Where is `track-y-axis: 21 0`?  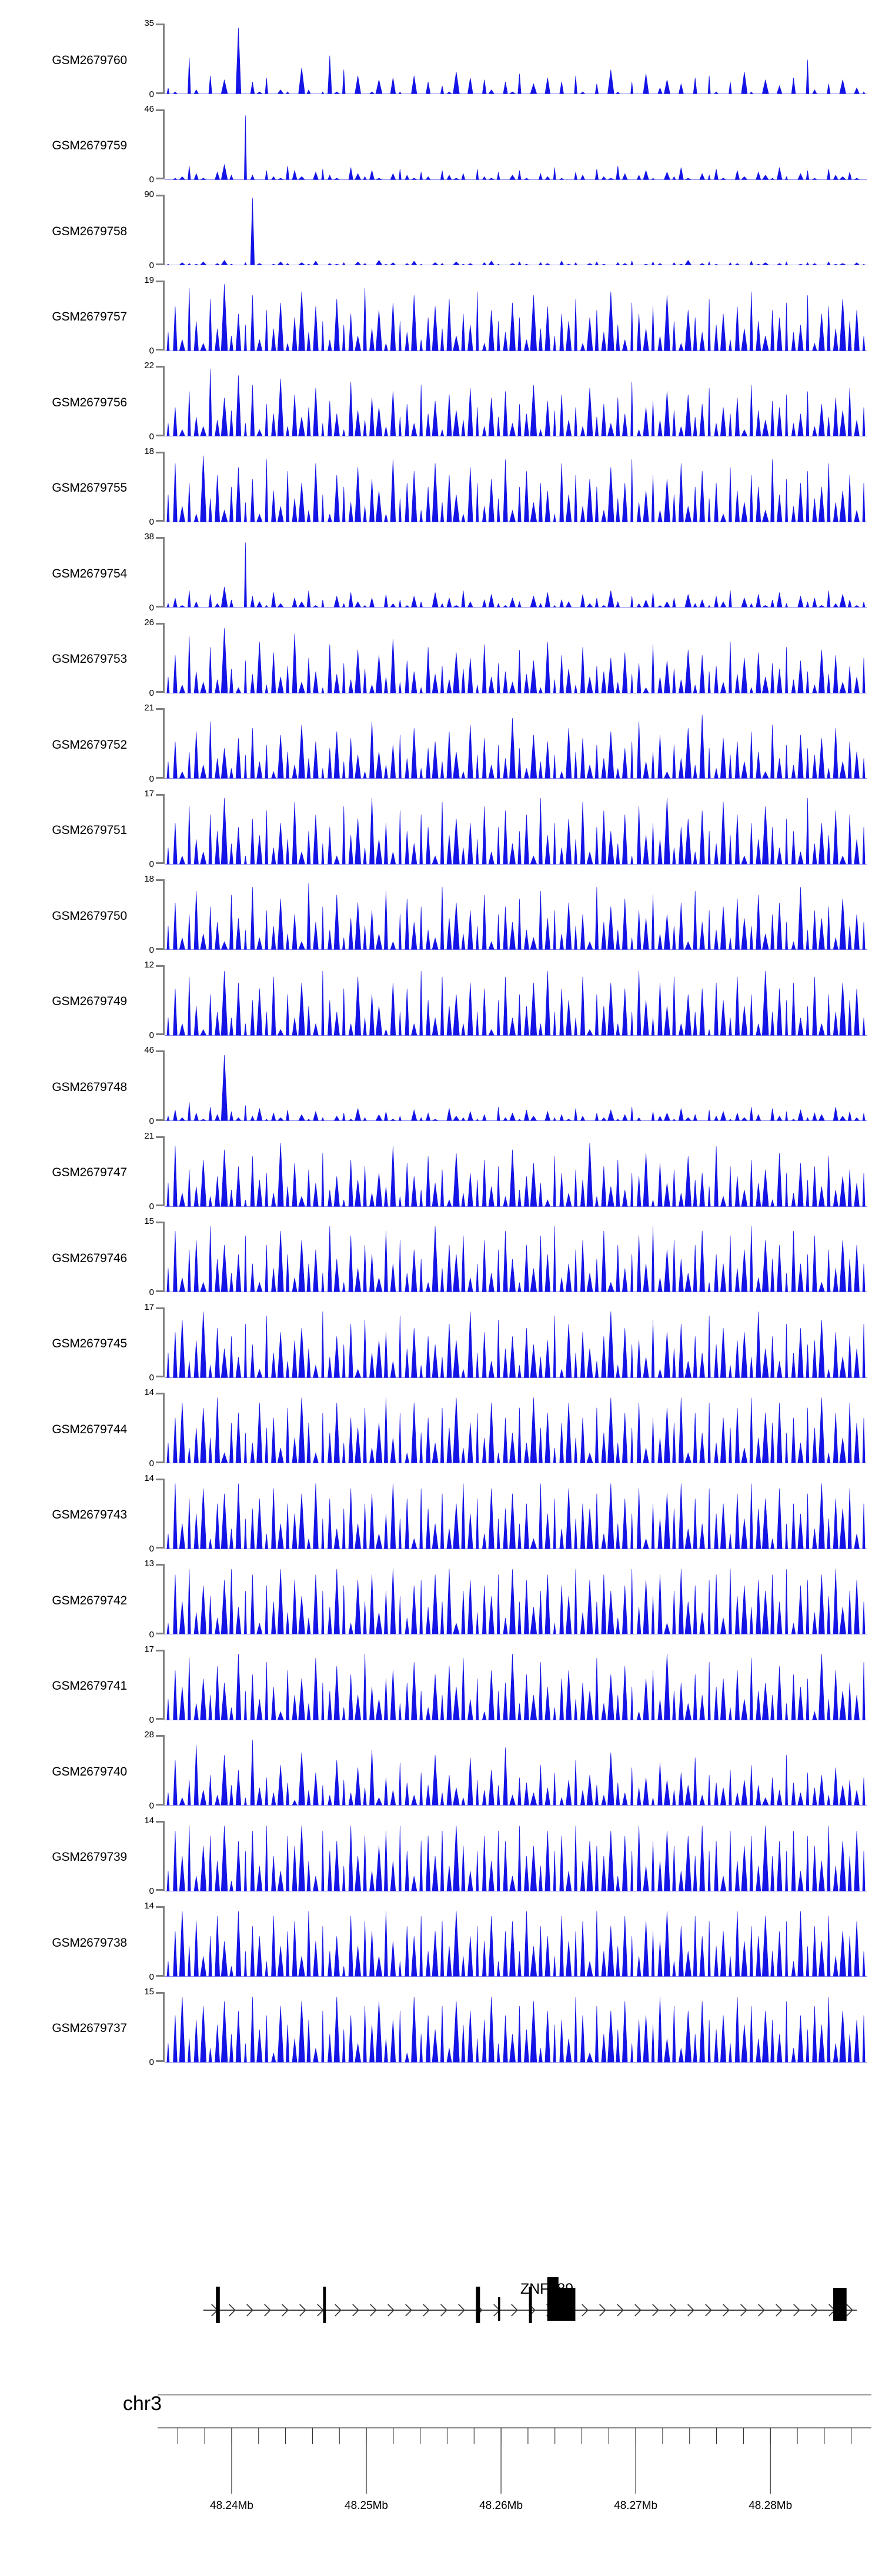
track-y-axis: 21 0 is located at coordinates (152, 1173).